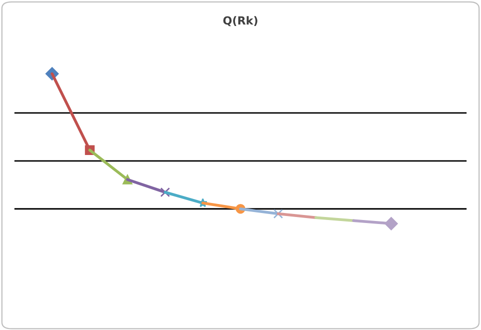  What do you see at coordinates (240, 21) in the screenshot?
I see `chart-title: Q(Rk)` at bounding box center [240, 21].